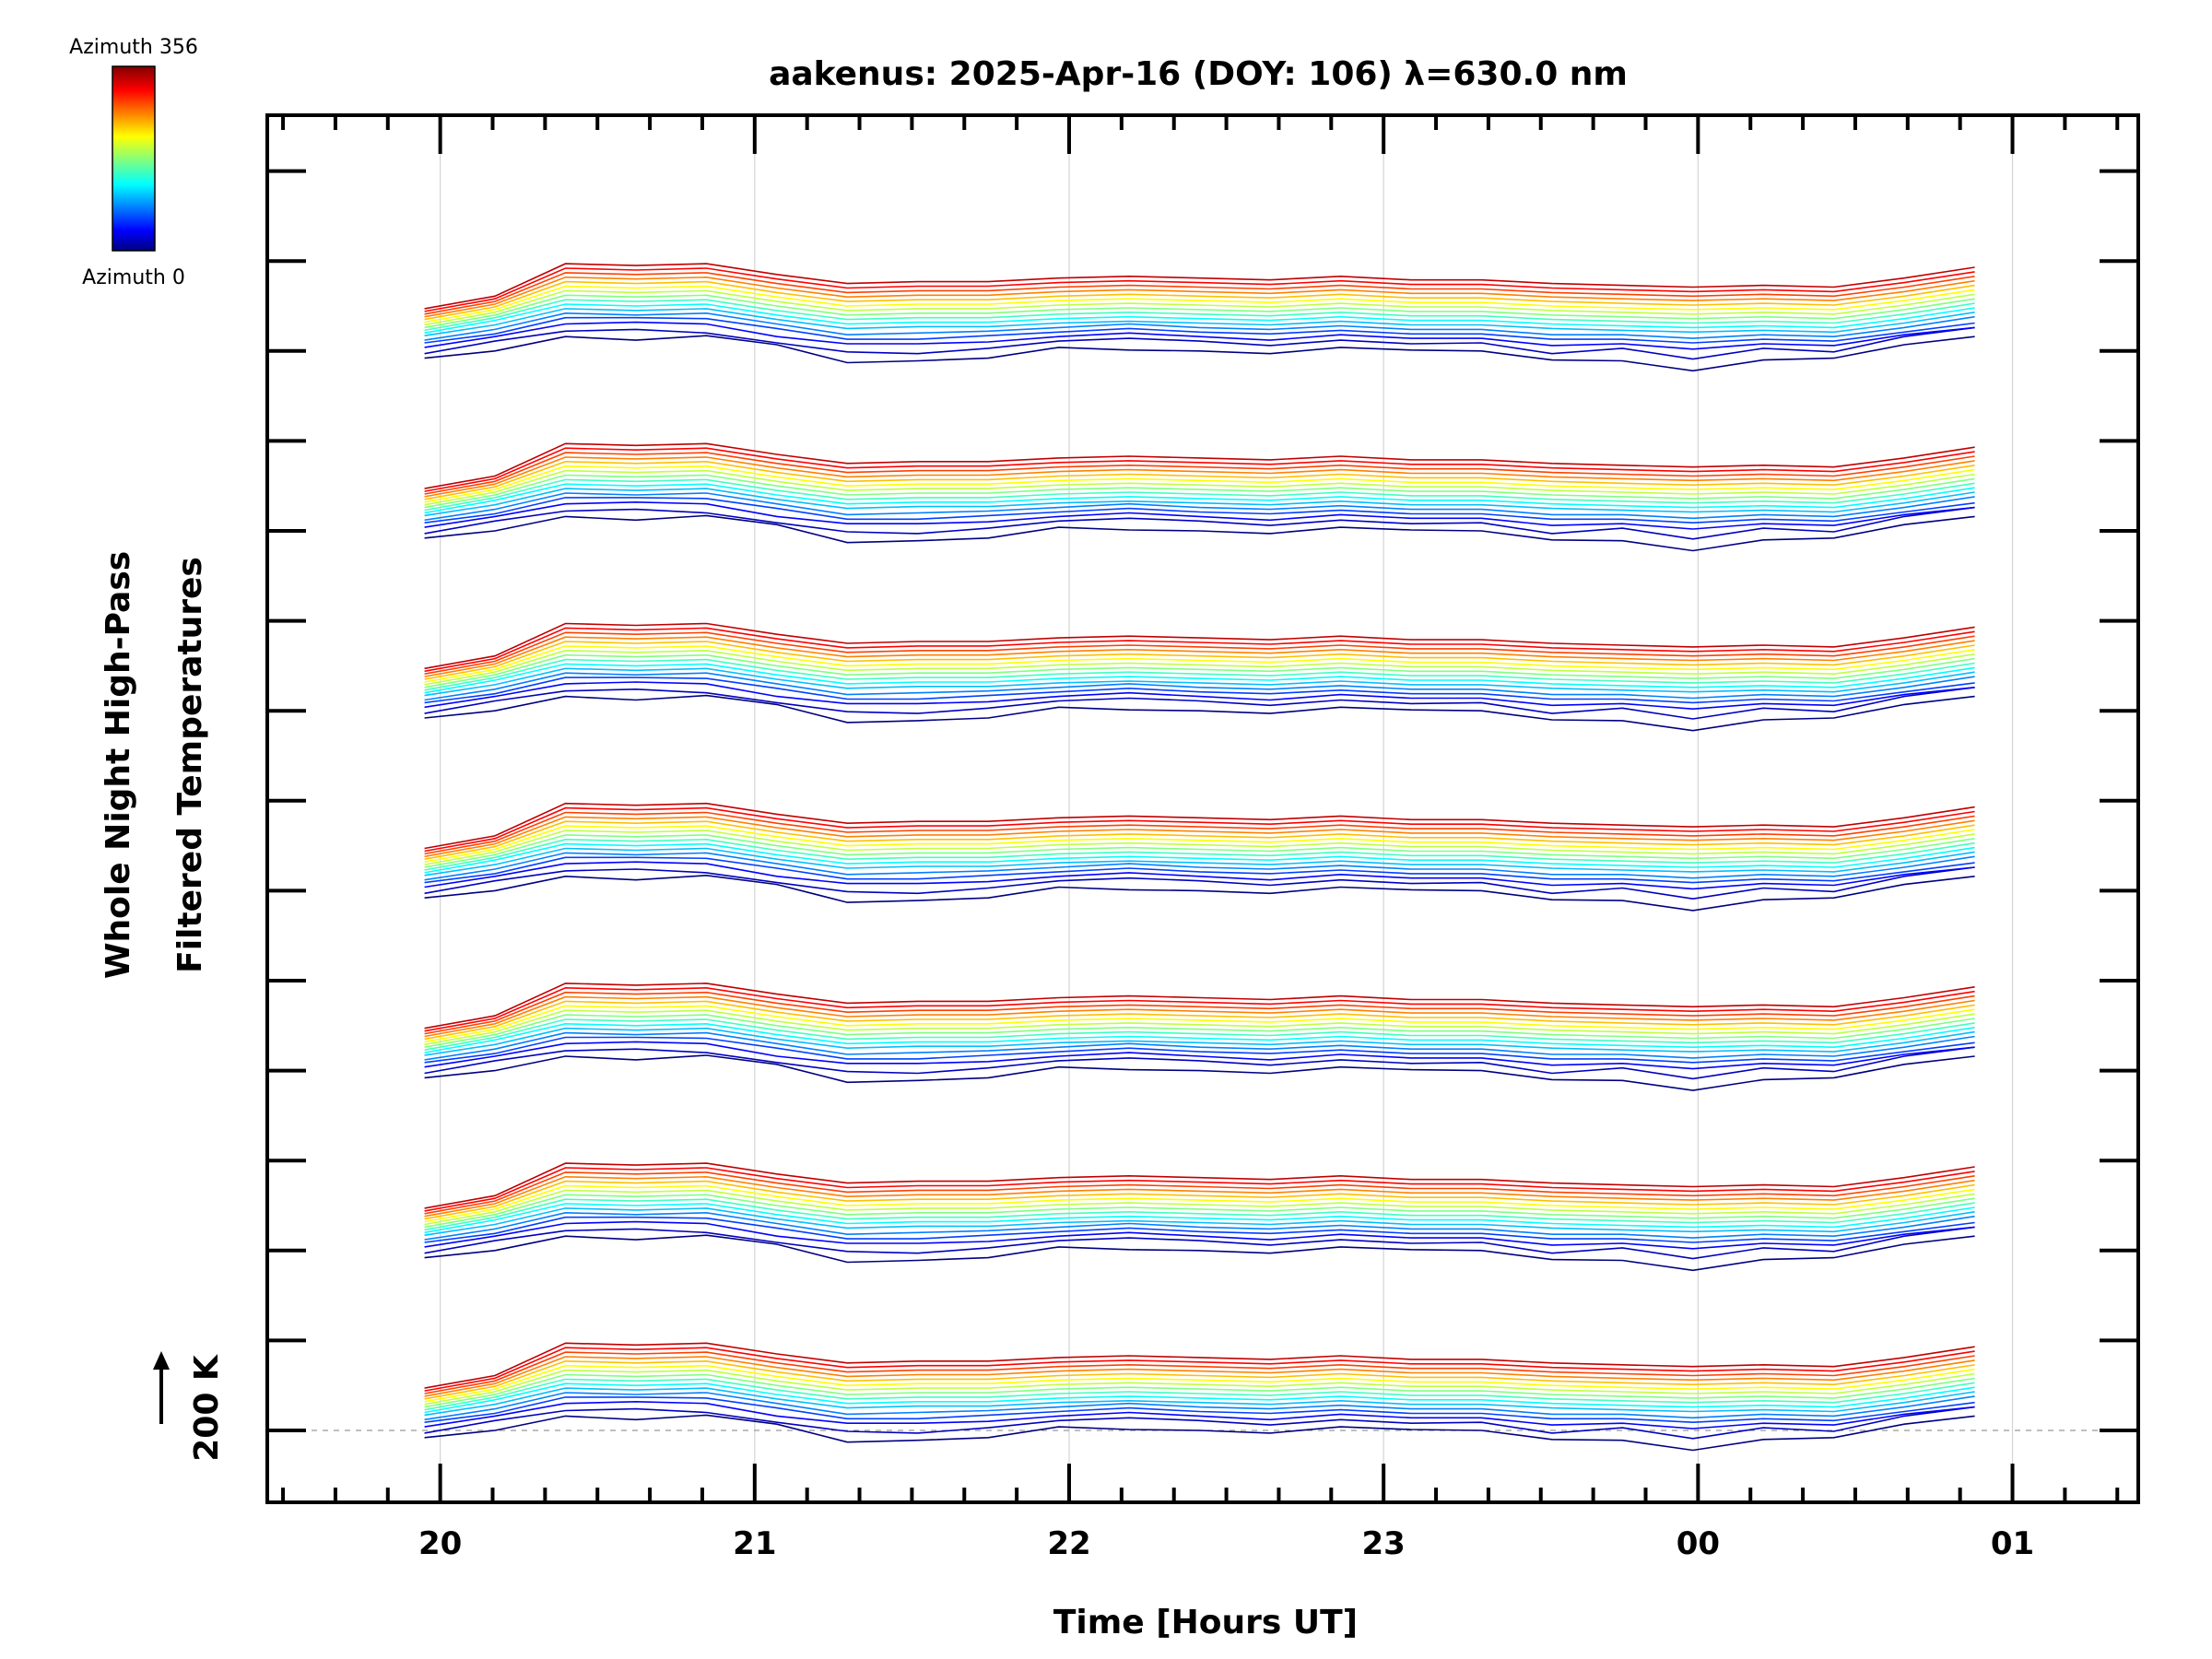  I want to click on colorbar-top-label: Azimuth 356, so click(133, 47).